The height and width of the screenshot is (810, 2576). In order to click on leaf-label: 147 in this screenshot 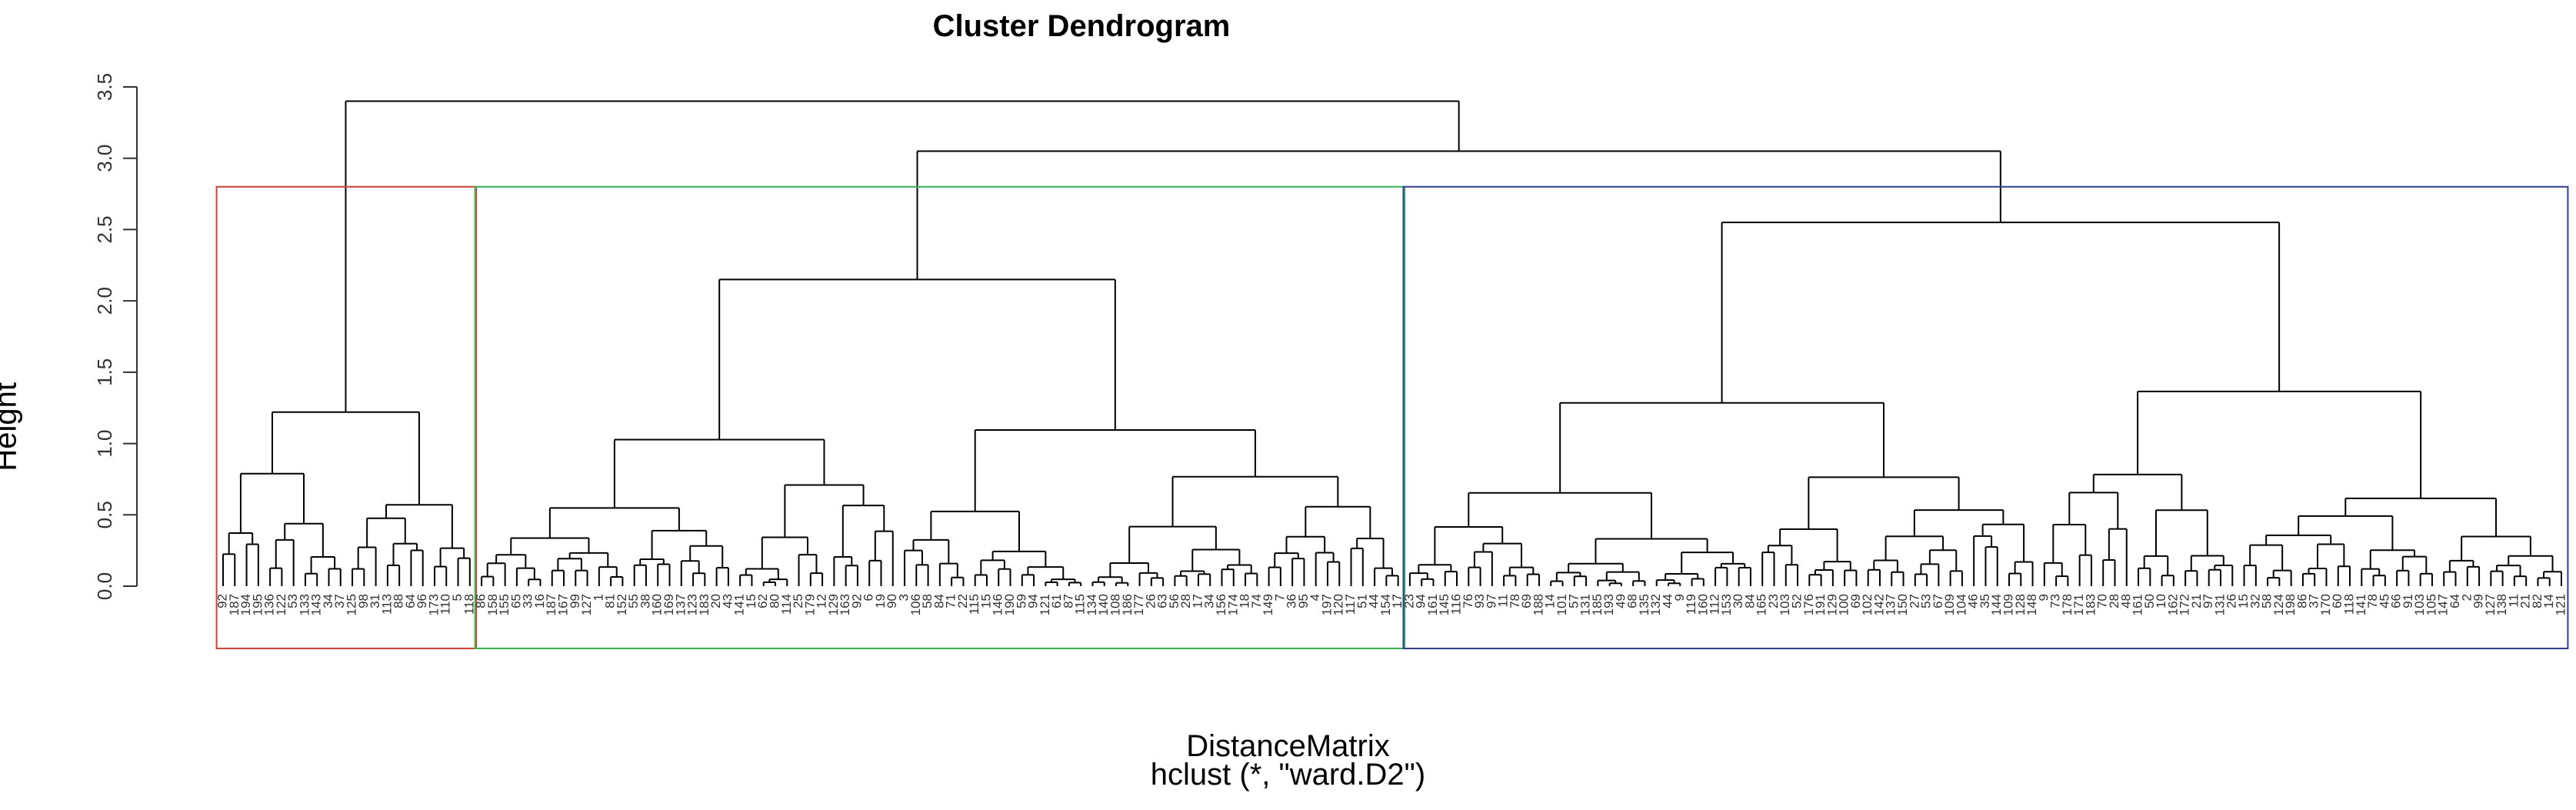, I will do `click(2443, 604)`.